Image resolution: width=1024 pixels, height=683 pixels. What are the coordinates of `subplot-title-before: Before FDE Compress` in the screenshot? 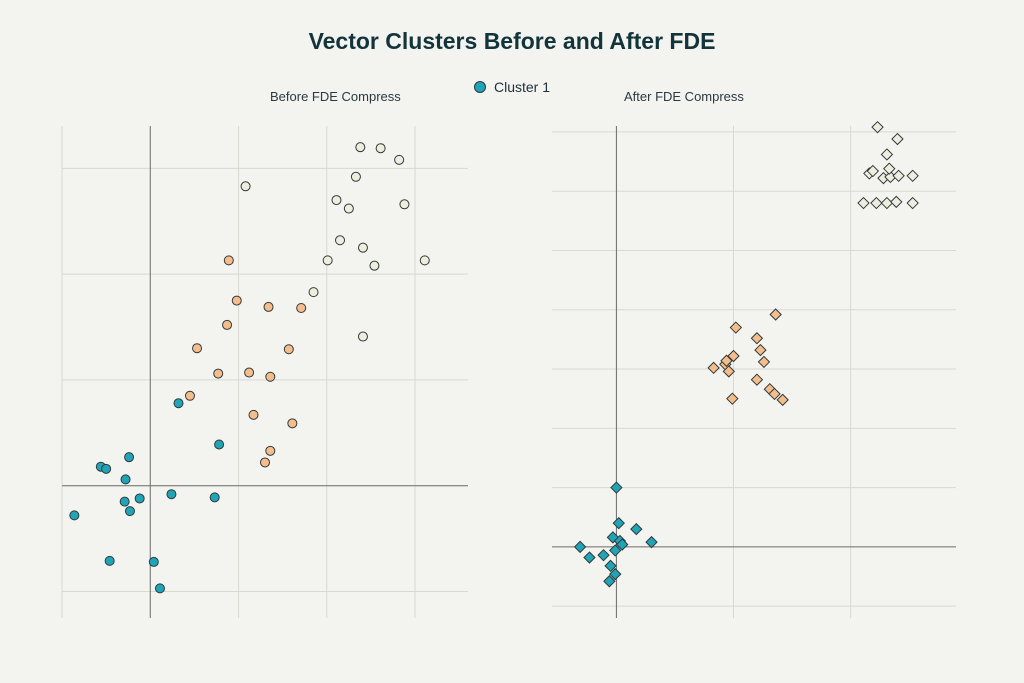 It's located at (335, 96).